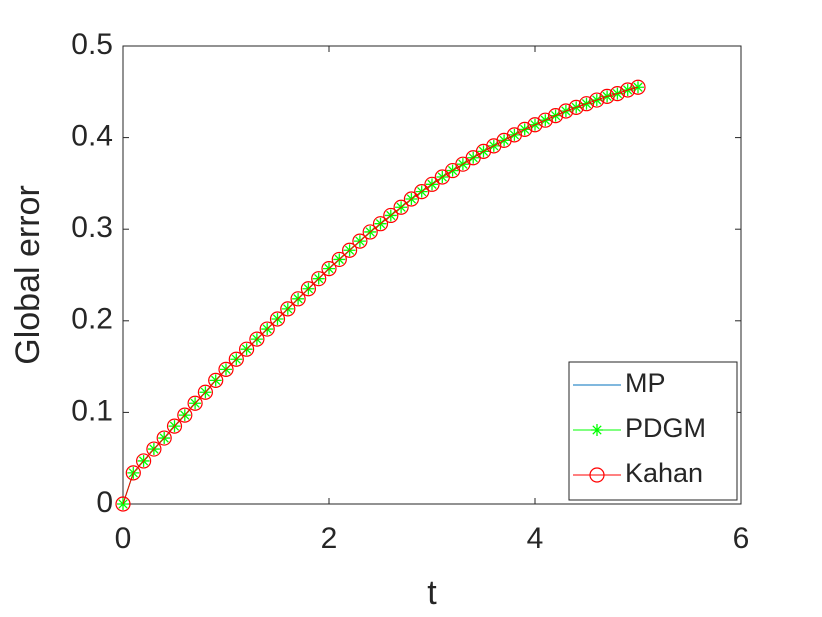 The width and height of the screenshot is (822, 617). What do you see at coordinates (92, 227) in the screenshot?
I see `y-tick-label: 0.3` at bounding box center [92, 227].